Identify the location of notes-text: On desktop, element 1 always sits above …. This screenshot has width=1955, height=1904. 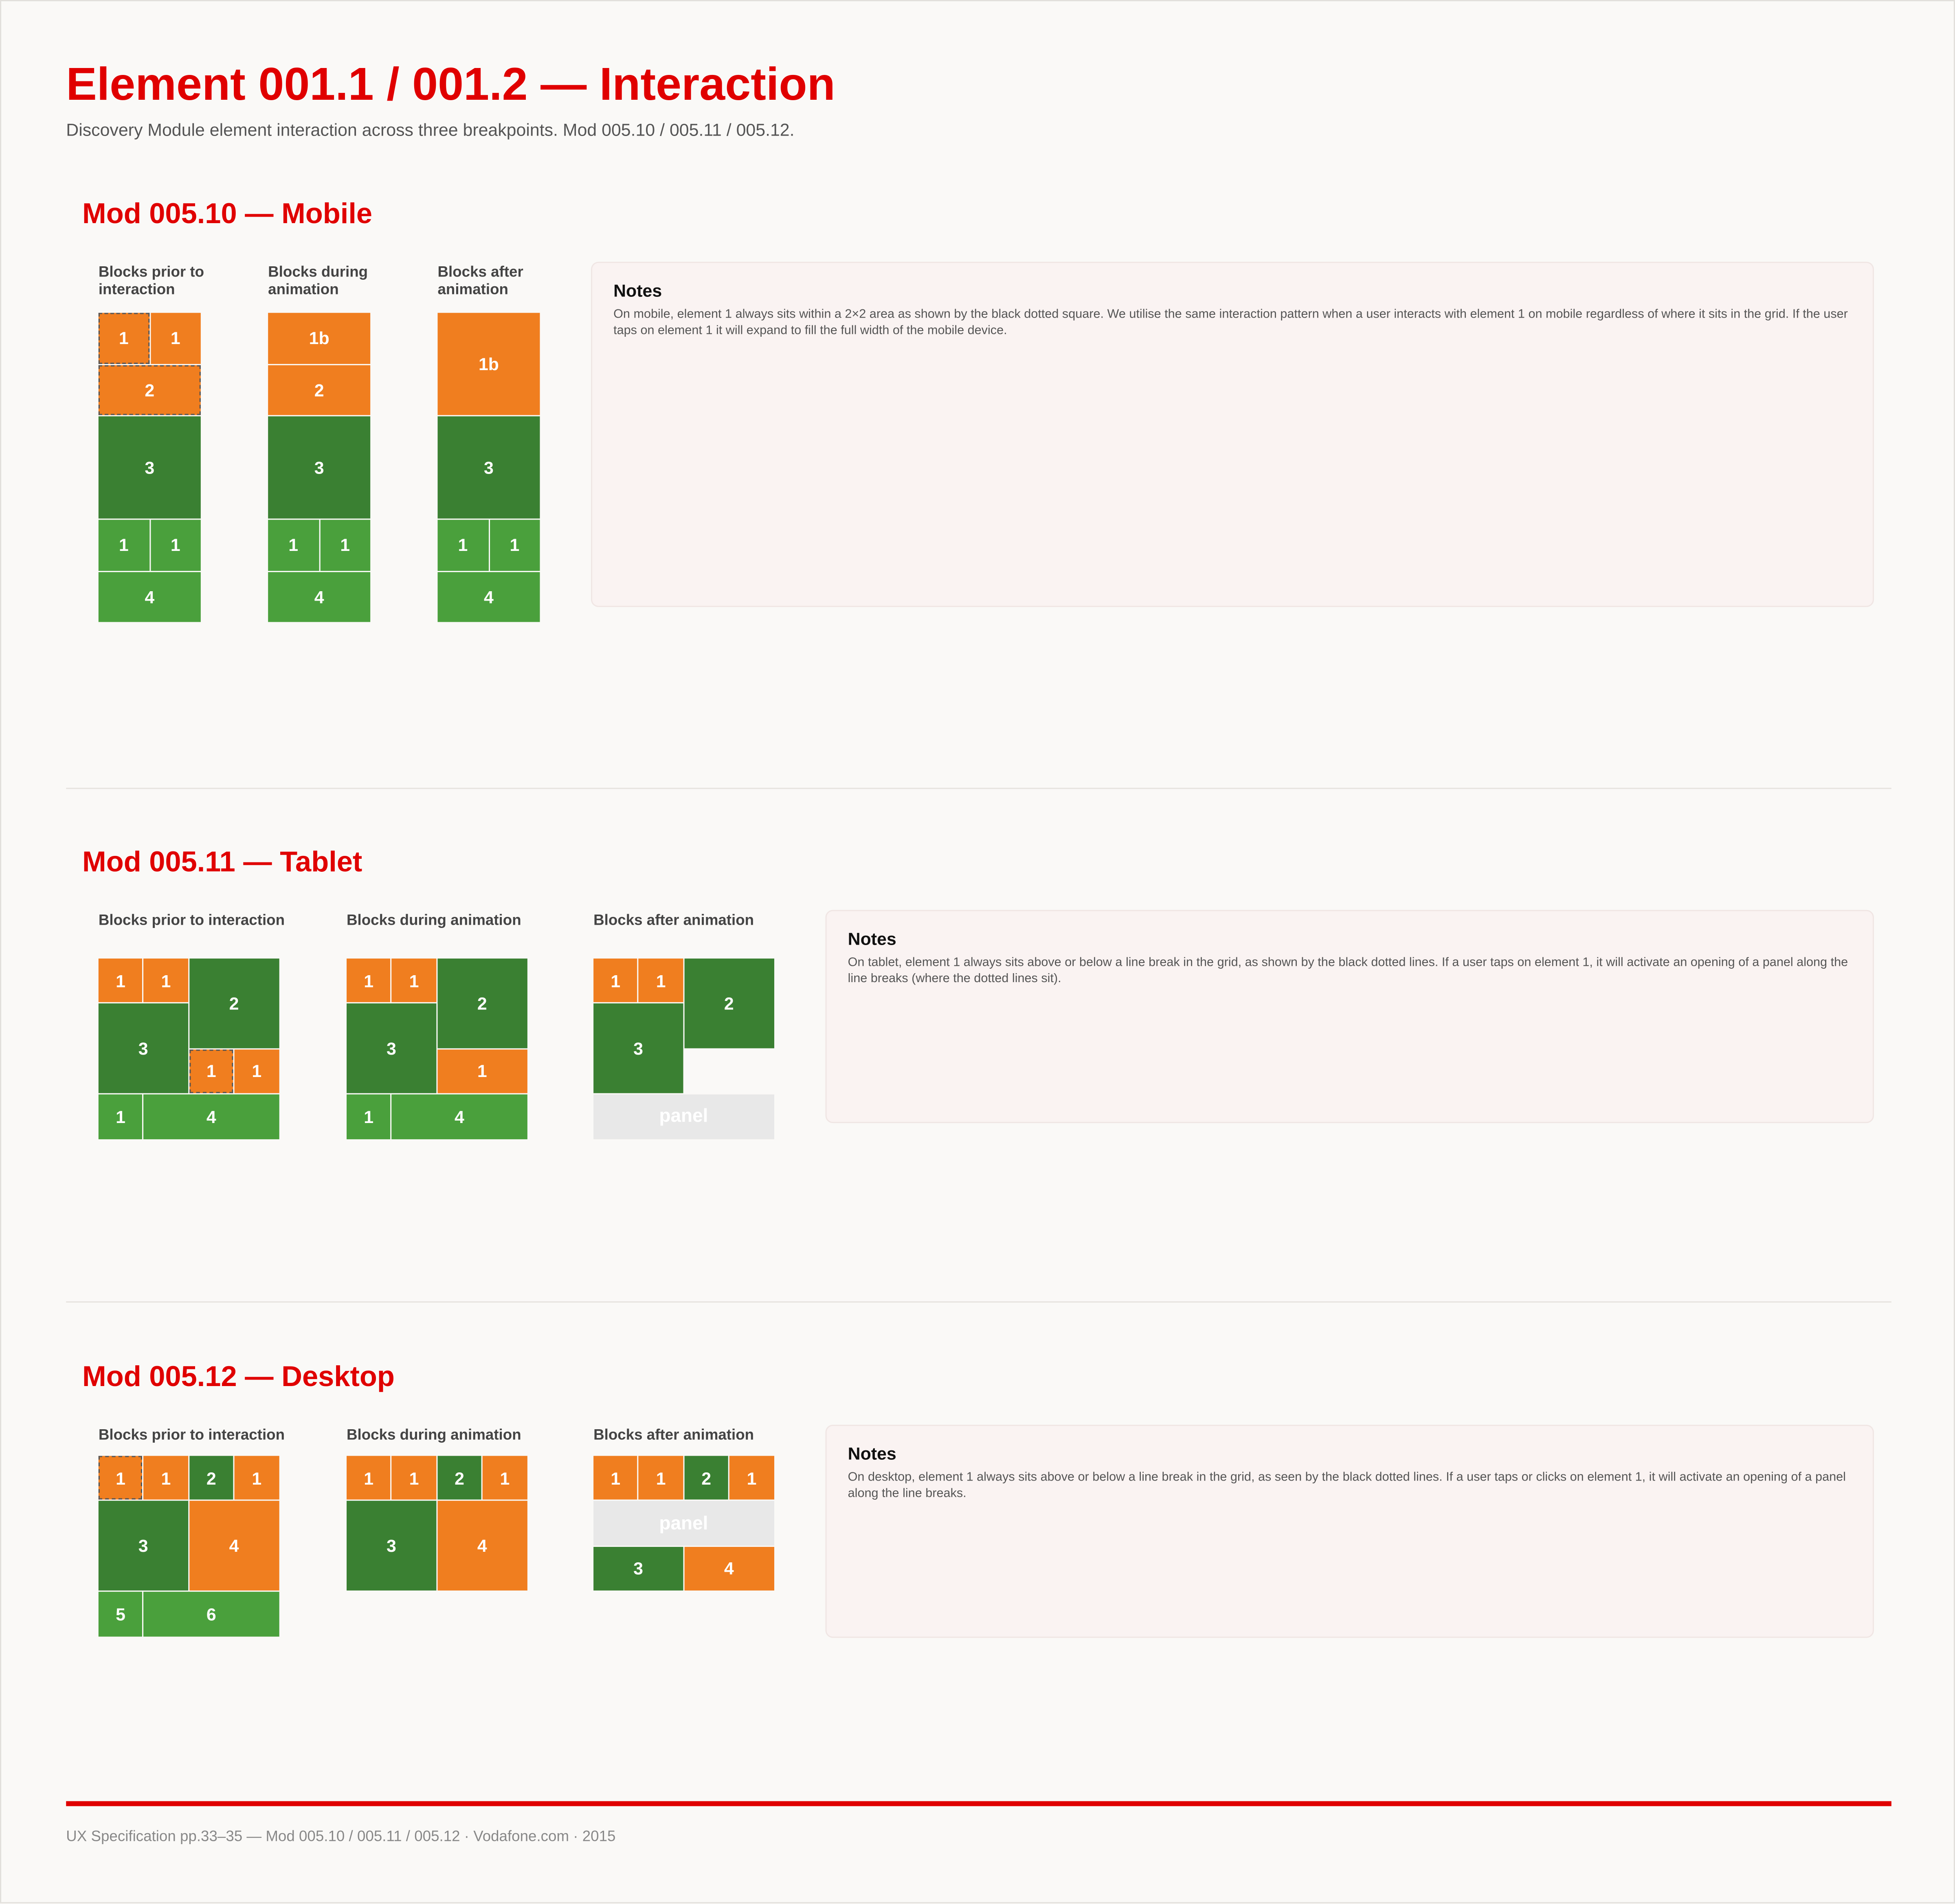
(1347, 1486).